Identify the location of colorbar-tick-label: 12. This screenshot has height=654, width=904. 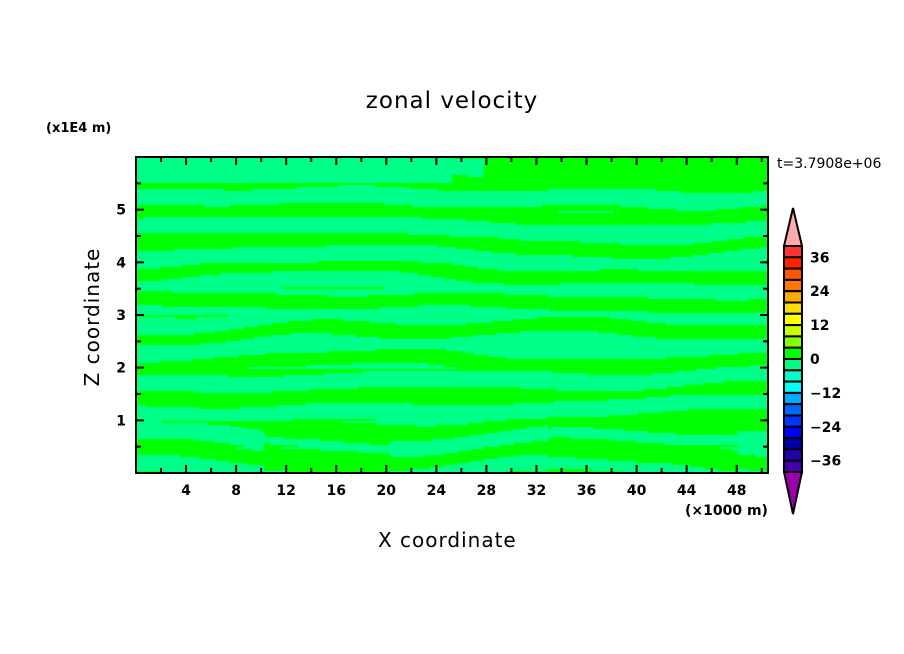
(819, 326).